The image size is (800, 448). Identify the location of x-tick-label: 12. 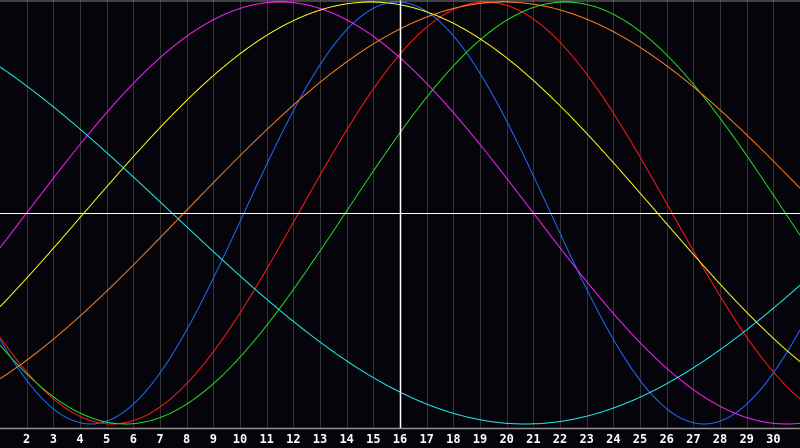
(293, 439).